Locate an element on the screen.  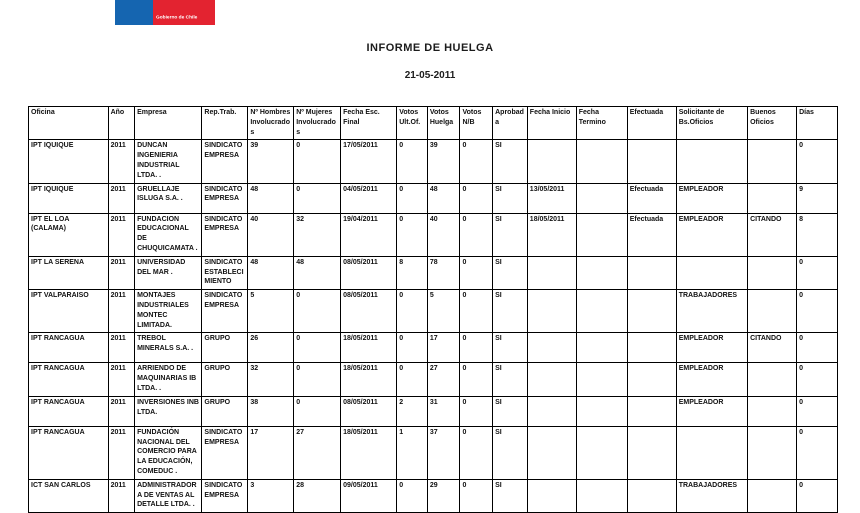
table-cell: Efectuada is located at coordinates (651, 234).